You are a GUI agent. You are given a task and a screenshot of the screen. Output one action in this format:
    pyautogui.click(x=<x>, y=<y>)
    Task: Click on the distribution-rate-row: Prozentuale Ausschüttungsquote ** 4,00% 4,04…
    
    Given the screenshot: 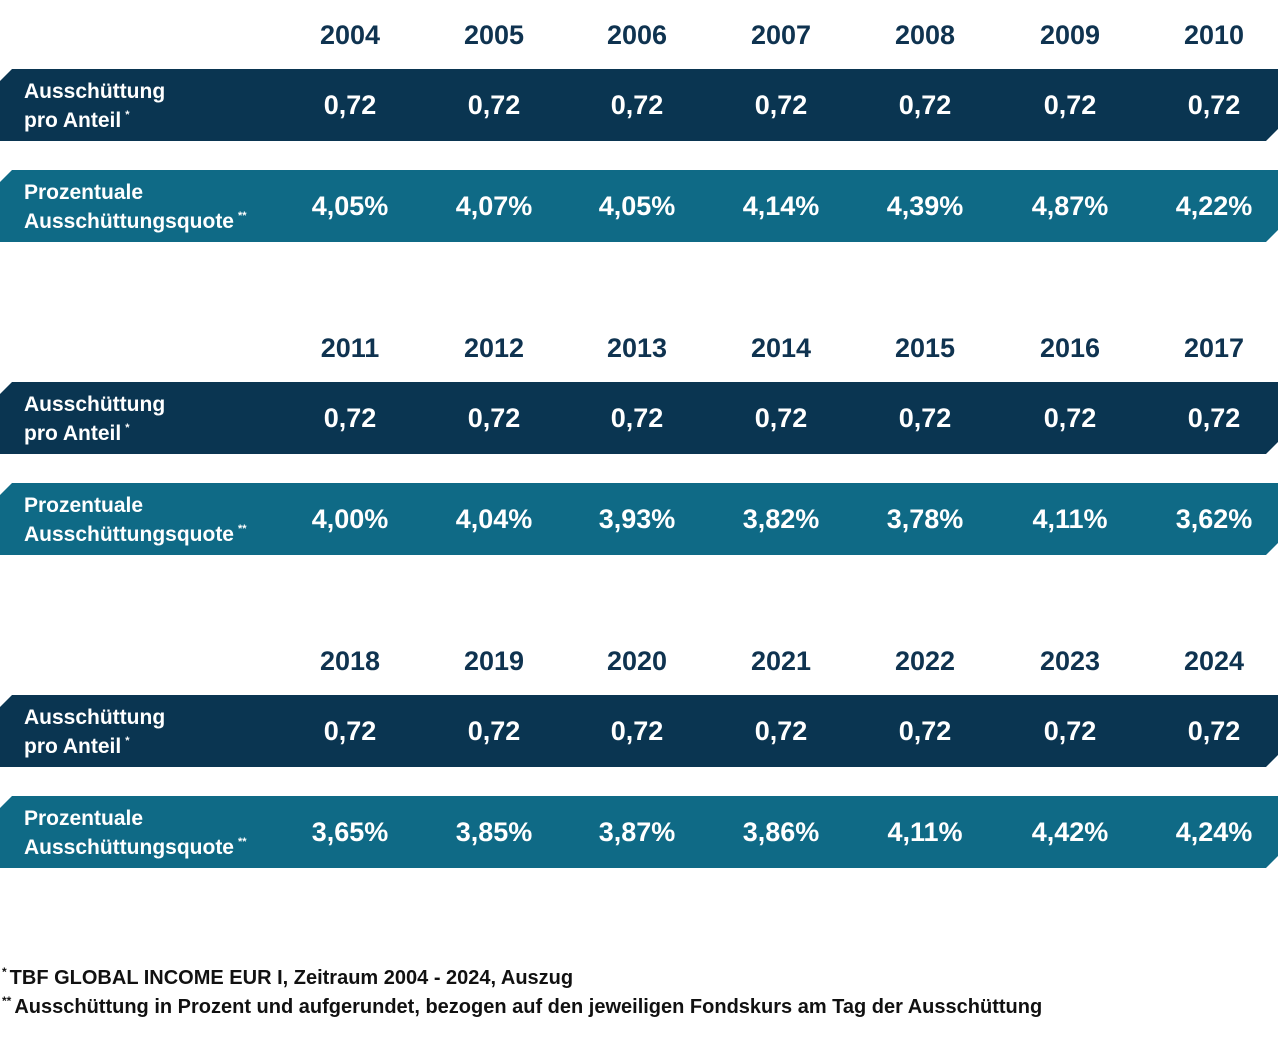 What is the action you would take?
    pyautogui.click(x=639, y=519)
    